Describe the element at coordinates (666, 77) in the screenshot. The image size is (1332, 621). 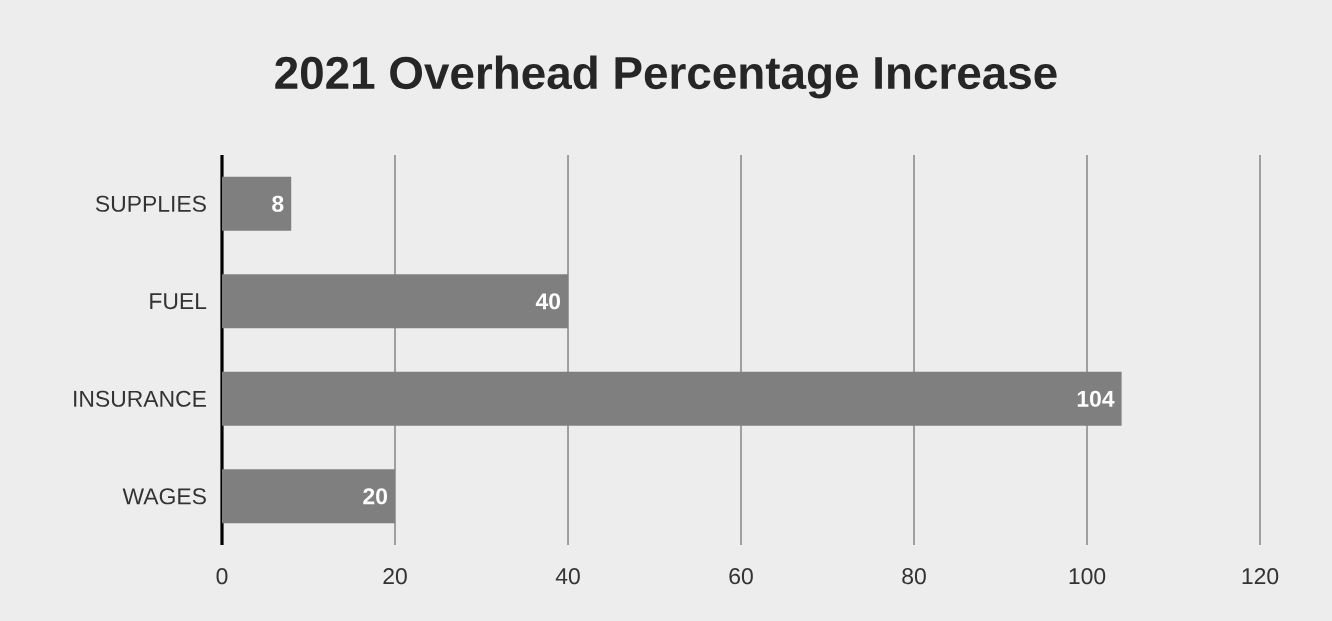
I see `chart-title: 2021 Overhead Percentage Increase` at that location.